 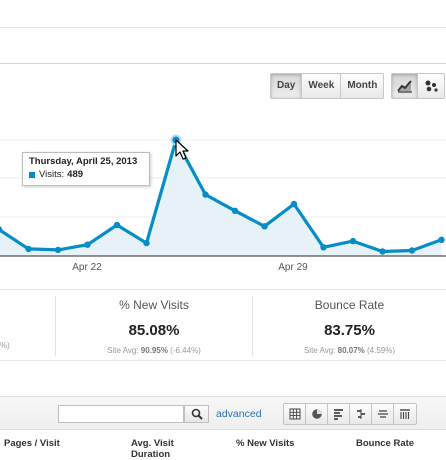 I want to click on month-button: Month, so click(x=362, y=85).